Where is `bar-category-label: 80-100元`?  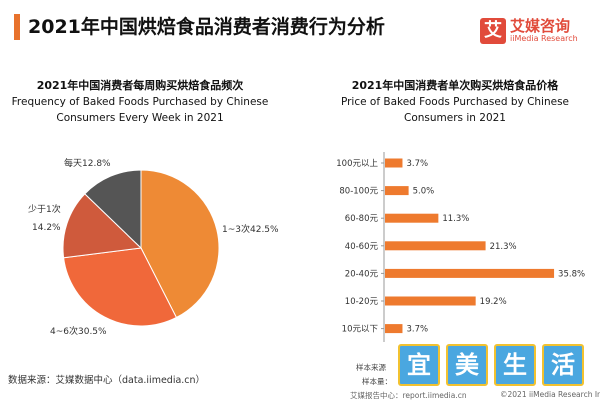 bar-category-label: 80-100元 is located at coordinates (358, 192).